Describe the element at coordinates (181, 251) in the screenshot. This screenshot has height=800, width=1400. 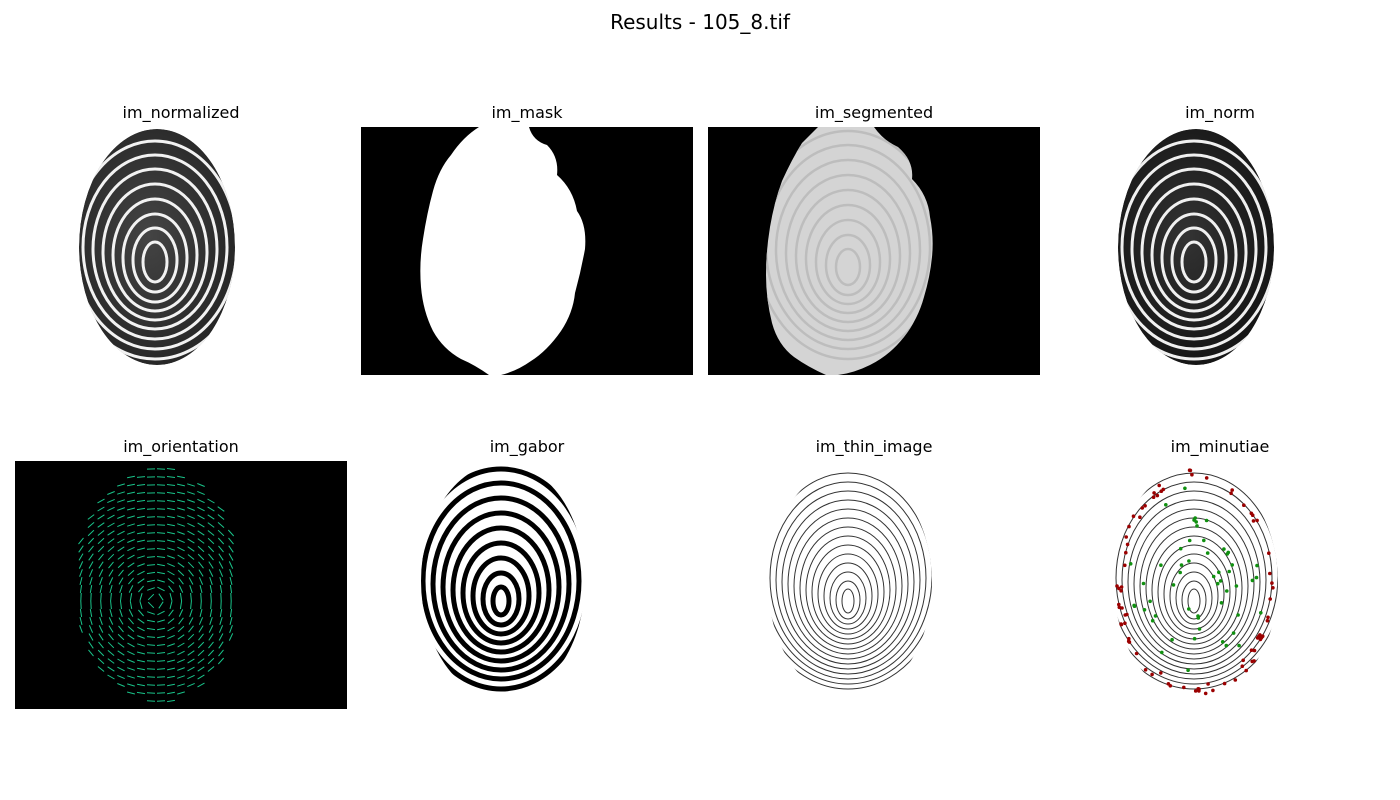
I see `im-normalized-image` at that location.